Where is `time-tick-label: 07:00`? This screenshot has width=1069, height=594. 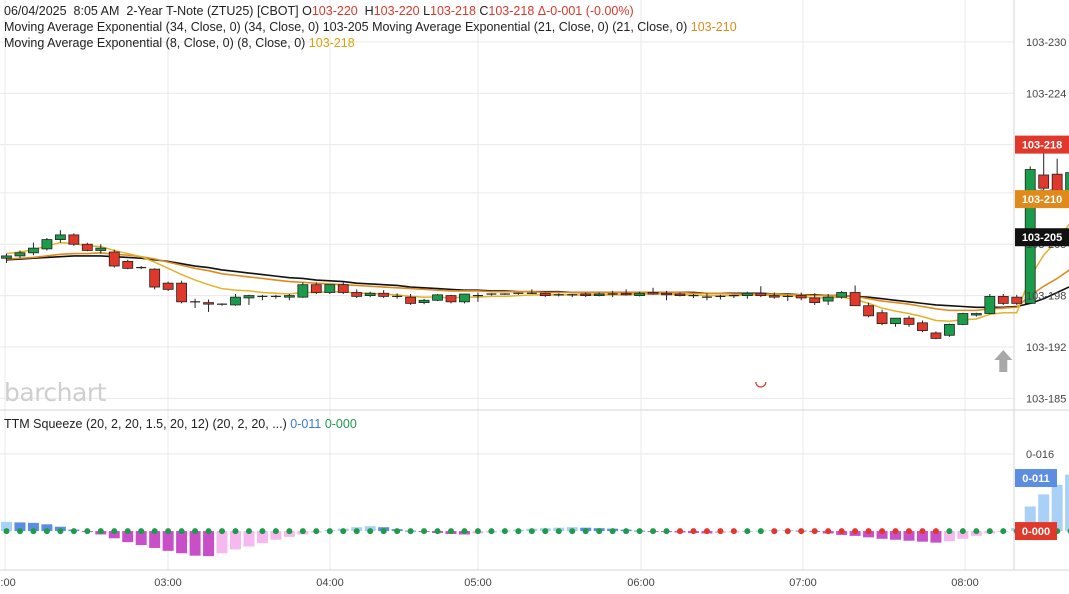 time-tick-label: 07:00 is located at coordinates (803, 583).